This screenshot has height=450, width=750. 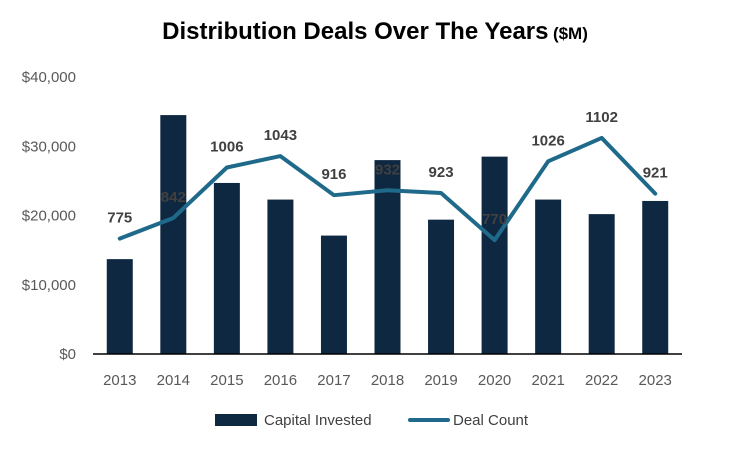 I want to click on bar-2014, so click(x=173, y=235).